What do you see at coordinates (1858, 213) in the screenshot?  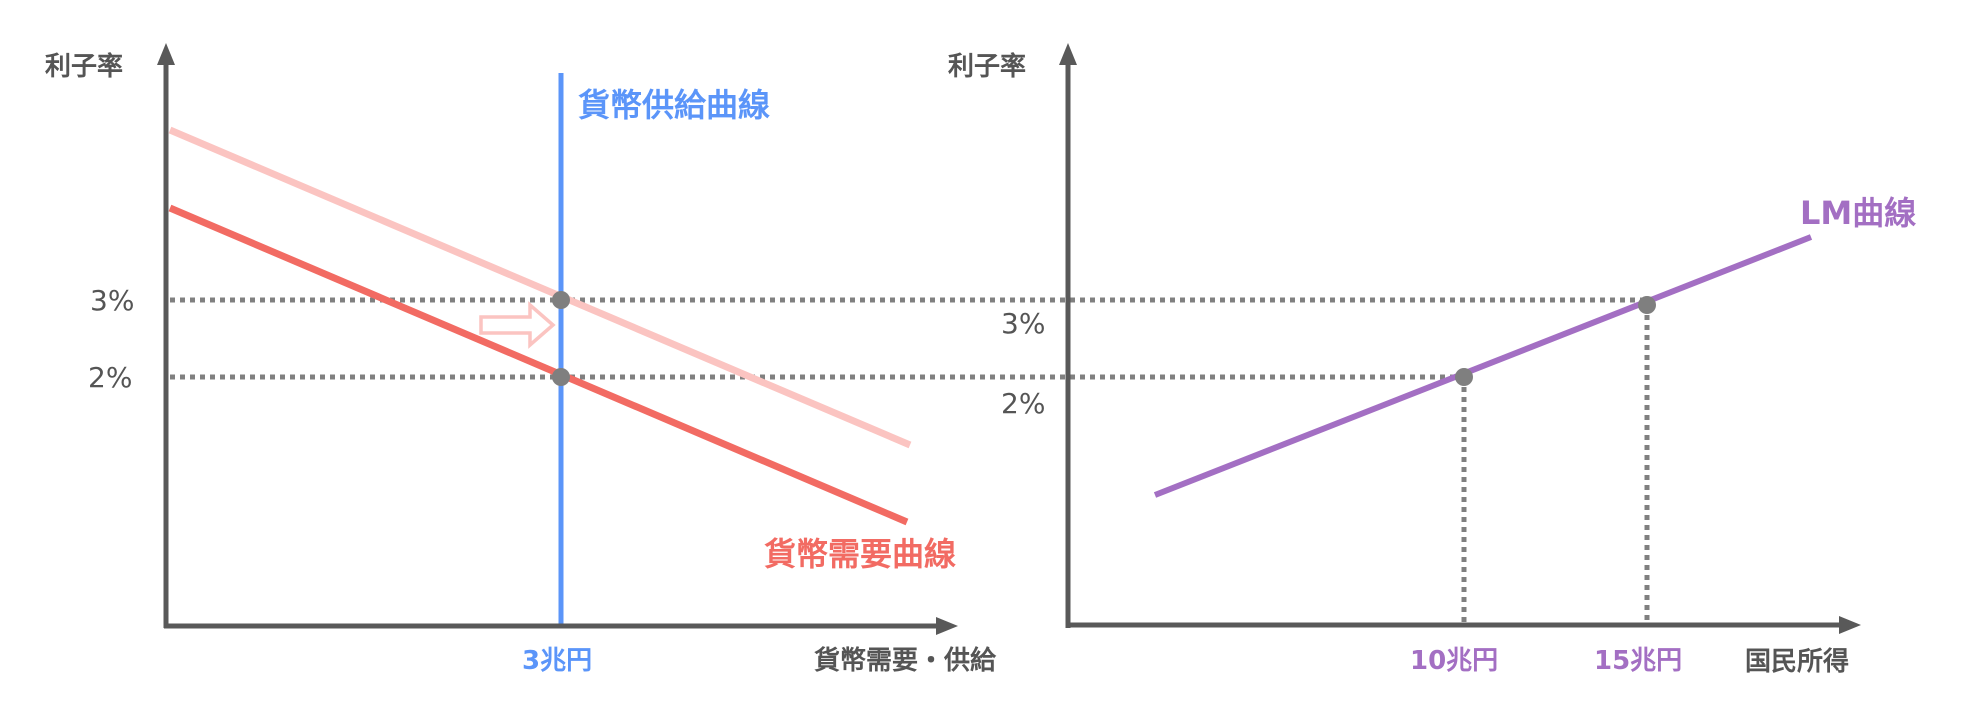 I see `lm-curve-label: LM曲線` at bounding box center [1858, 213].